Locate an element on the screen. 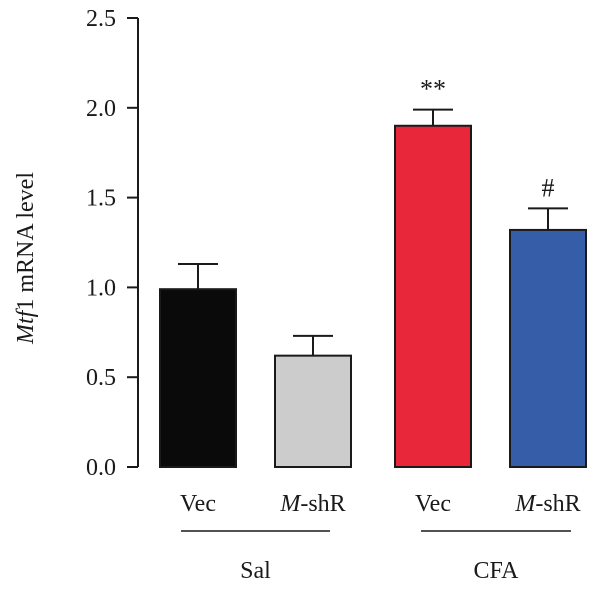  y-tick-label: 2.5 is located at coordinates (101, 19).